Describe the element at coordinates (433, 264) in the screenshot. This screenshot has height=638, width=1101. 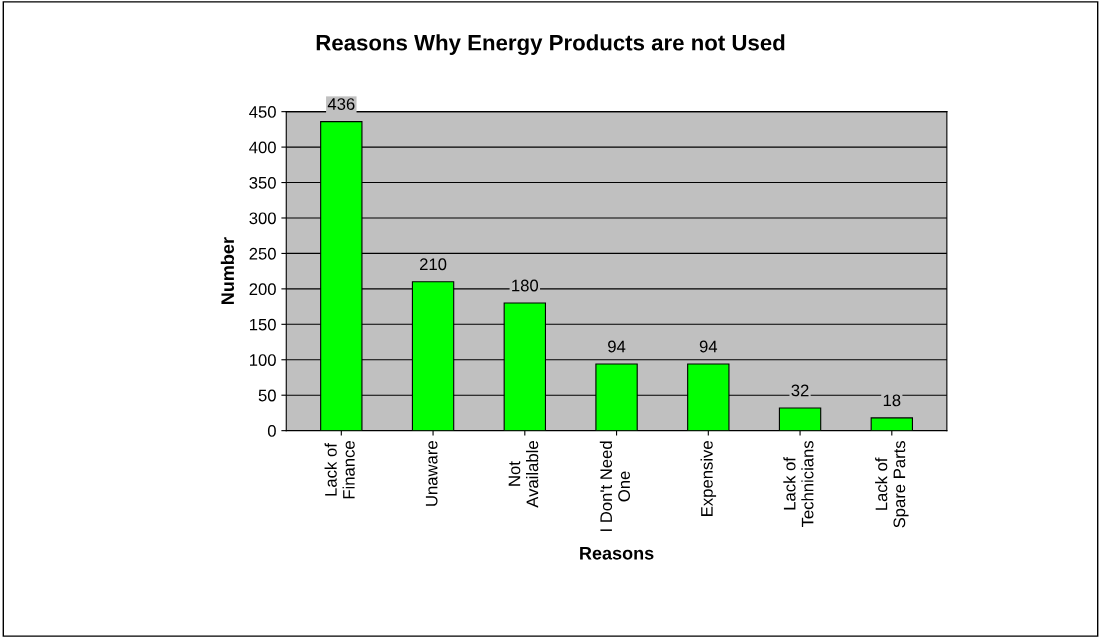
I see `data-label: 210` at that location.